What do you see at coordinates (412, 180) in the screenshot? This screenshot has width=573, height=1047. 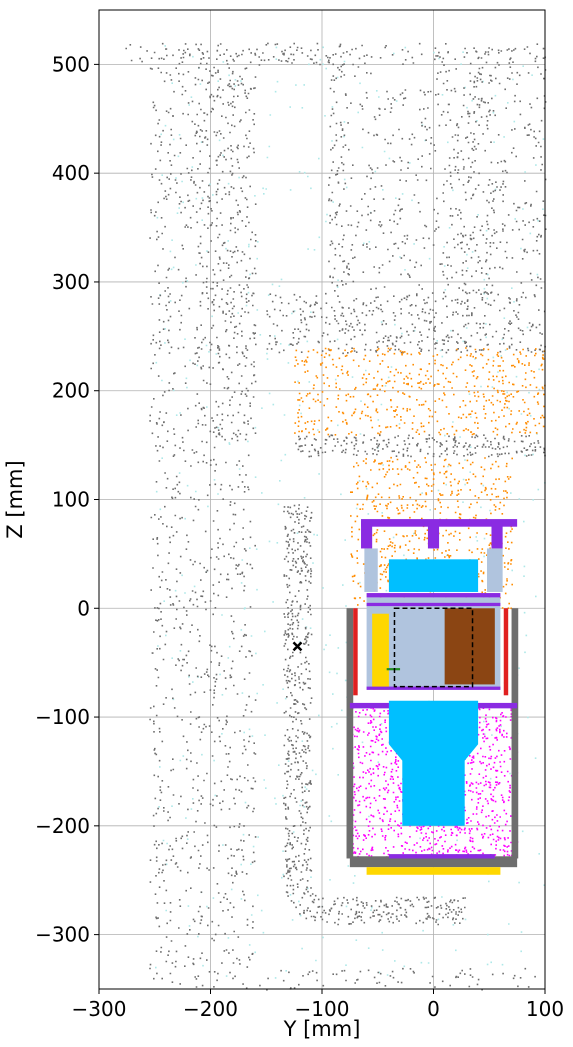 I see `inner-column-right` at bounding box center [412, 180].